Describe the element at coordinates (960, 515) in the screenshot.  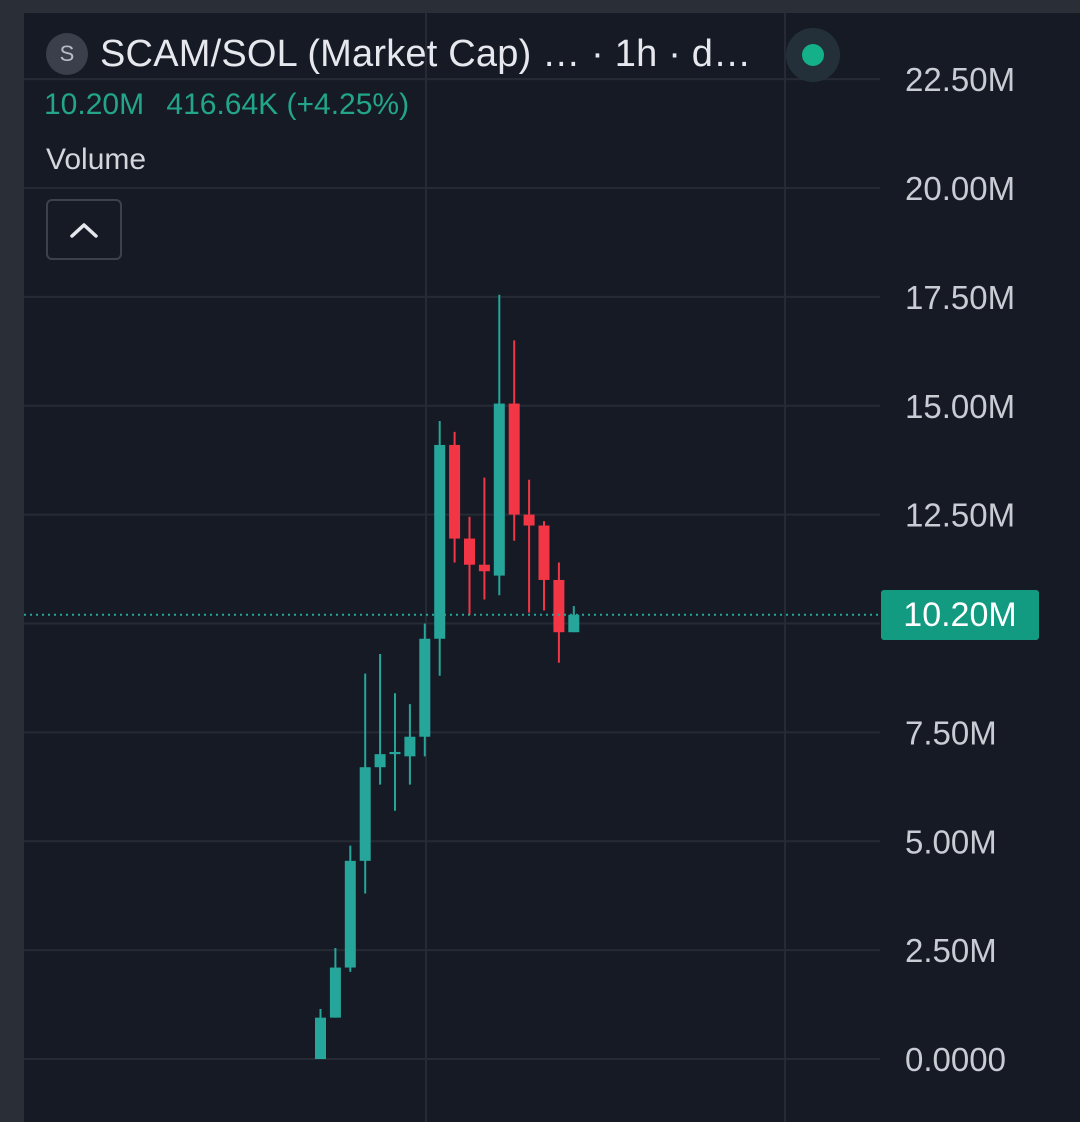
I see `y-axis-tick-label: 12.50M` at that location.